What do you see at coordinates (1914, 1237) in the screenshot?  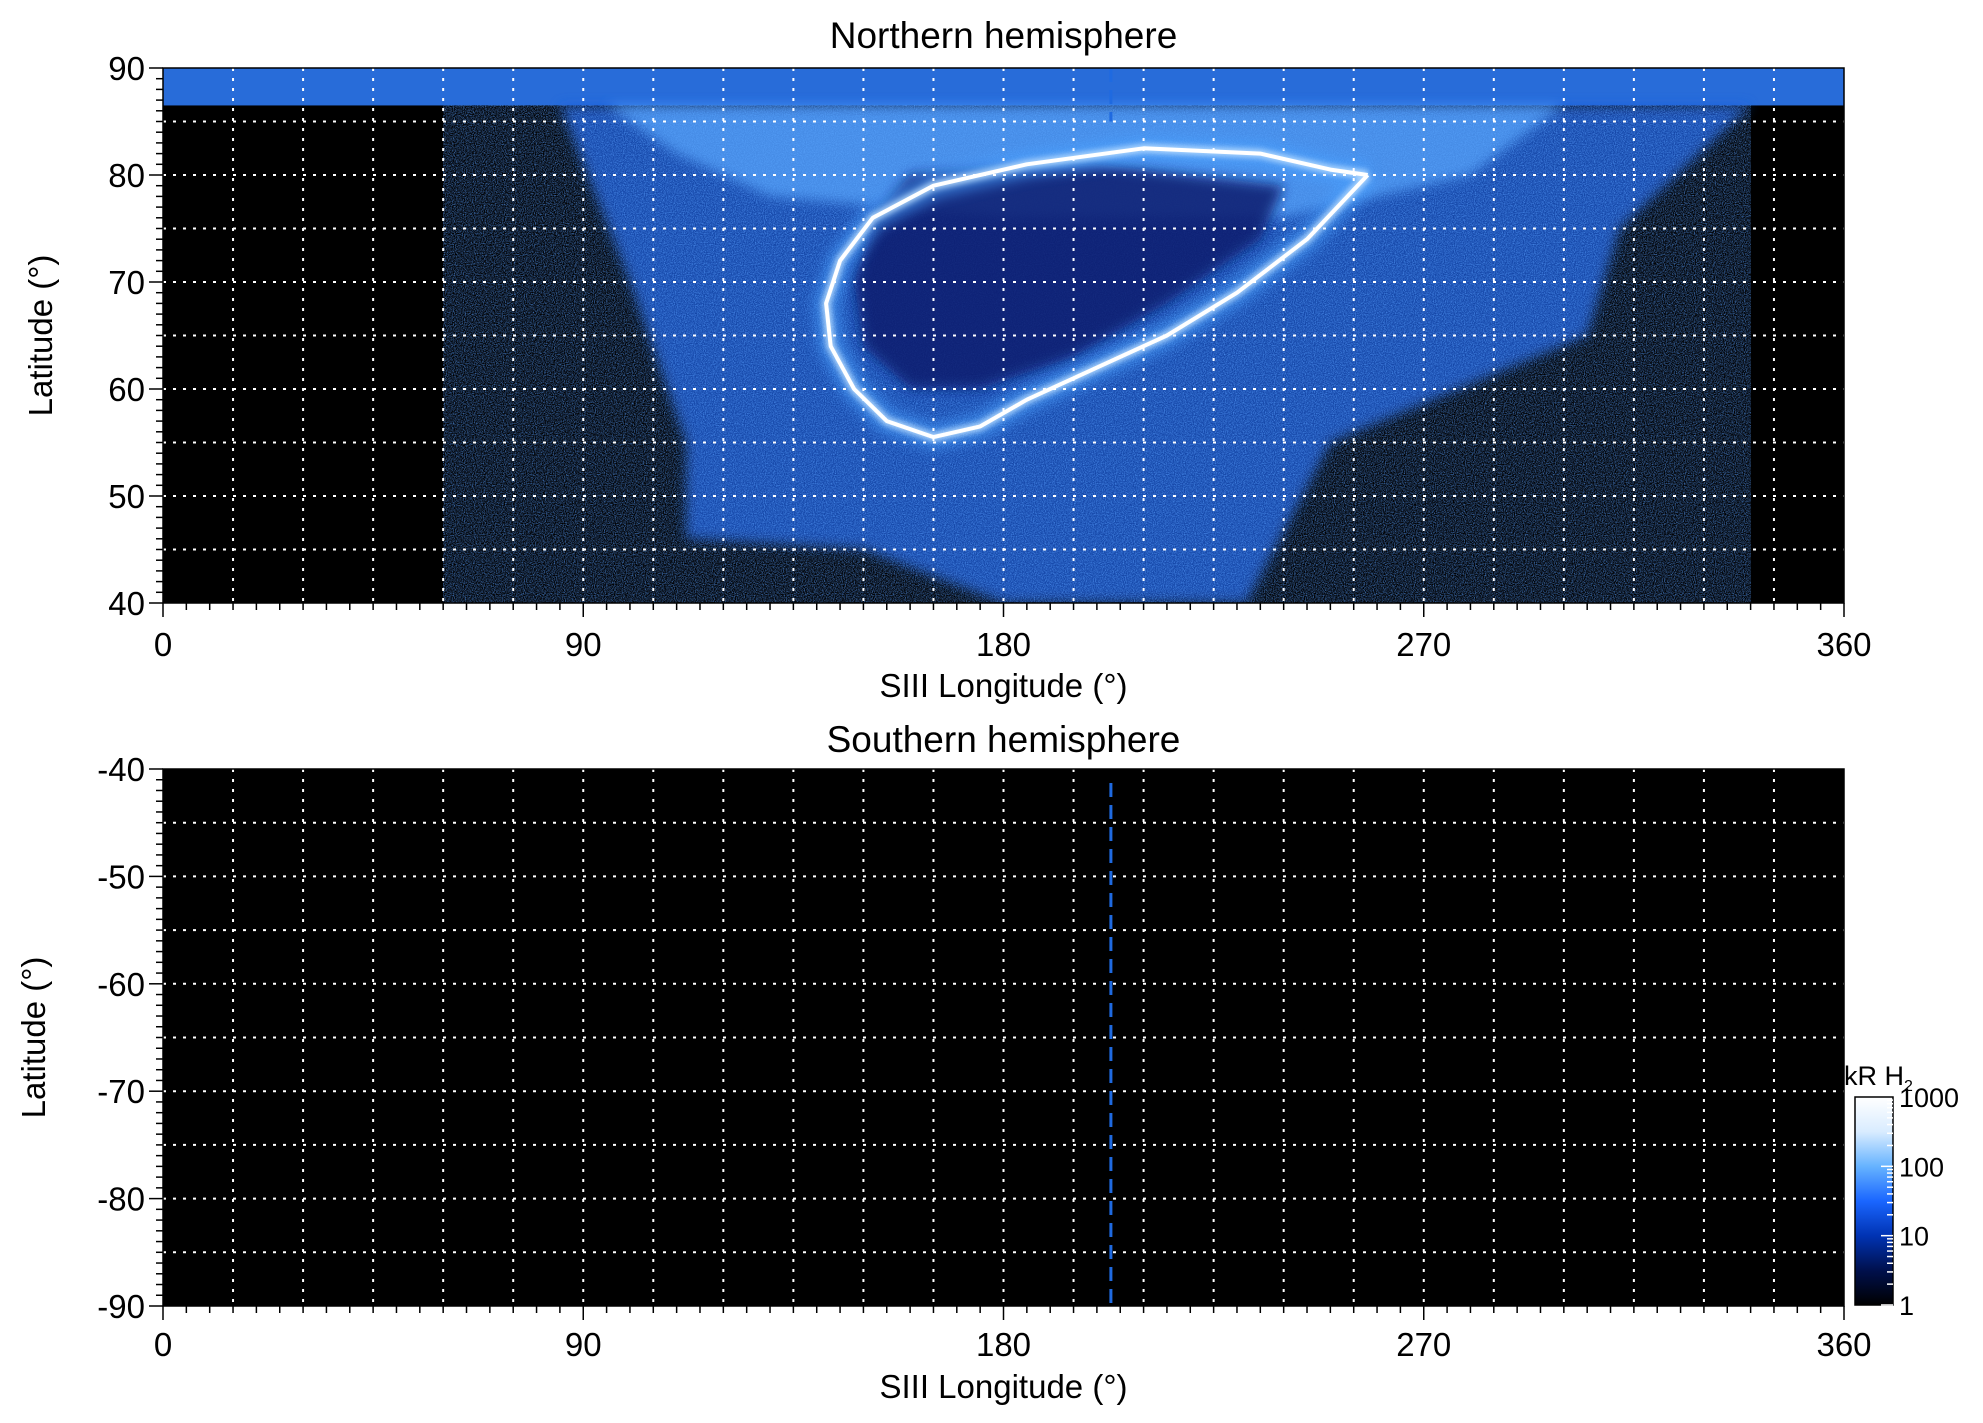 I see `colorbar-tick-label: 10` at bounding box center [1914, 1237].